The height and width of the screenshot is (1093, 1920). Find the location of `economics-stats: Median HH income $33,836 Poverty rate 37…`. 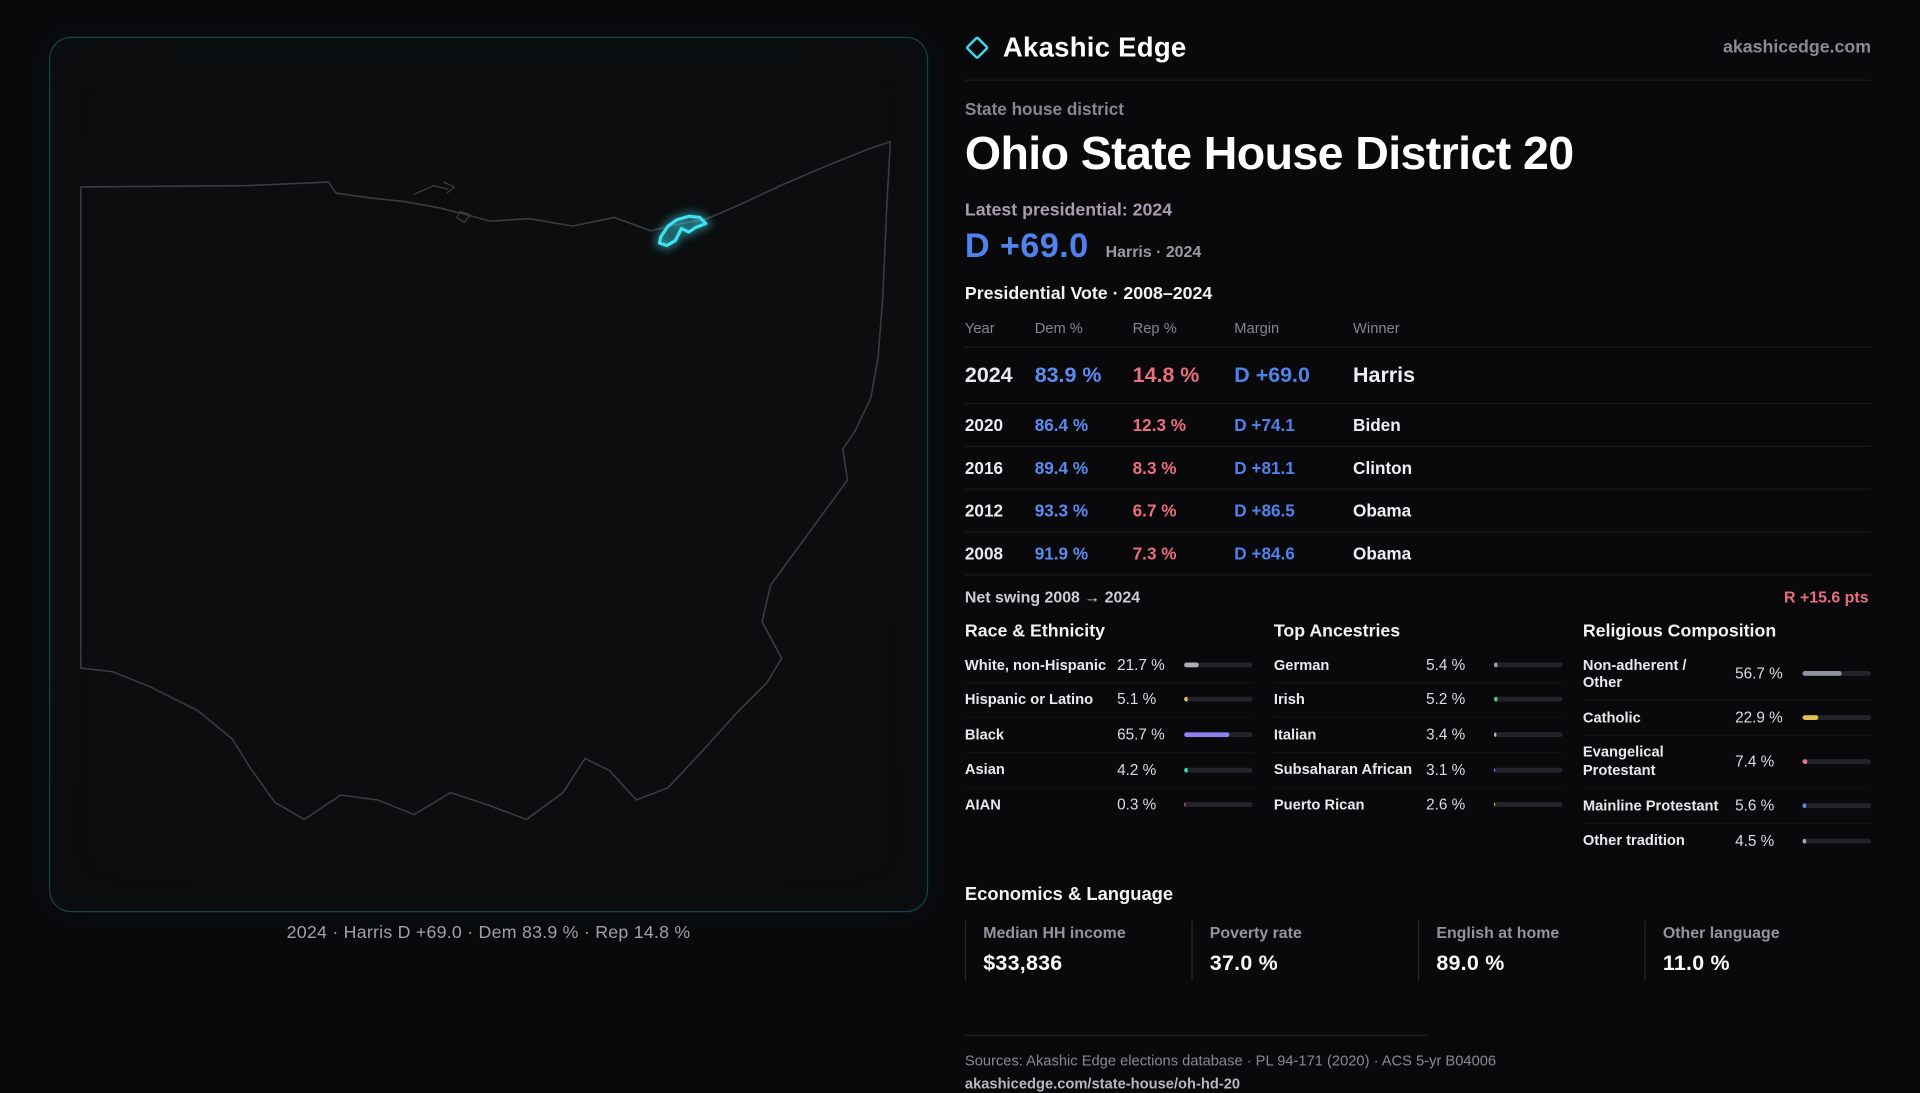

economics-stats: Median HH income $33,836 Poverty rate 37… is located at coordinates (1418, 951).